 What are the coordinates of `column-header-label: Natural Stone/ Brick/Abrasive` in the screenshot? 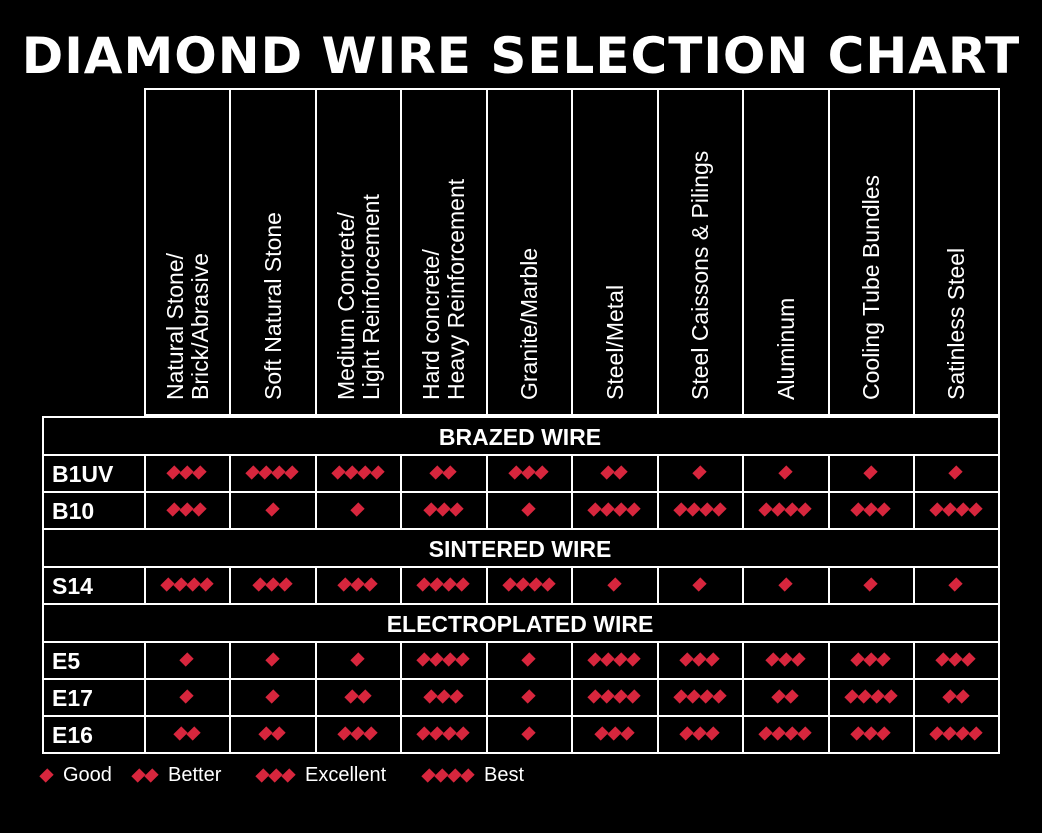 It's located at (187, 326).